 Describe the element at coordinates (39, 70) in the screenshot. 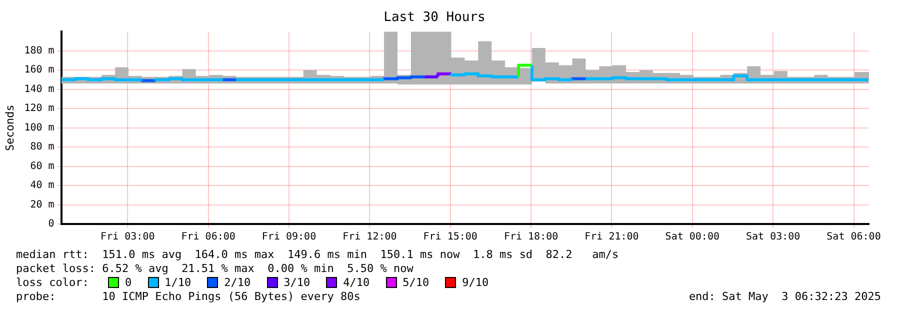

I see `y-tick-label: 160 m` at that location.